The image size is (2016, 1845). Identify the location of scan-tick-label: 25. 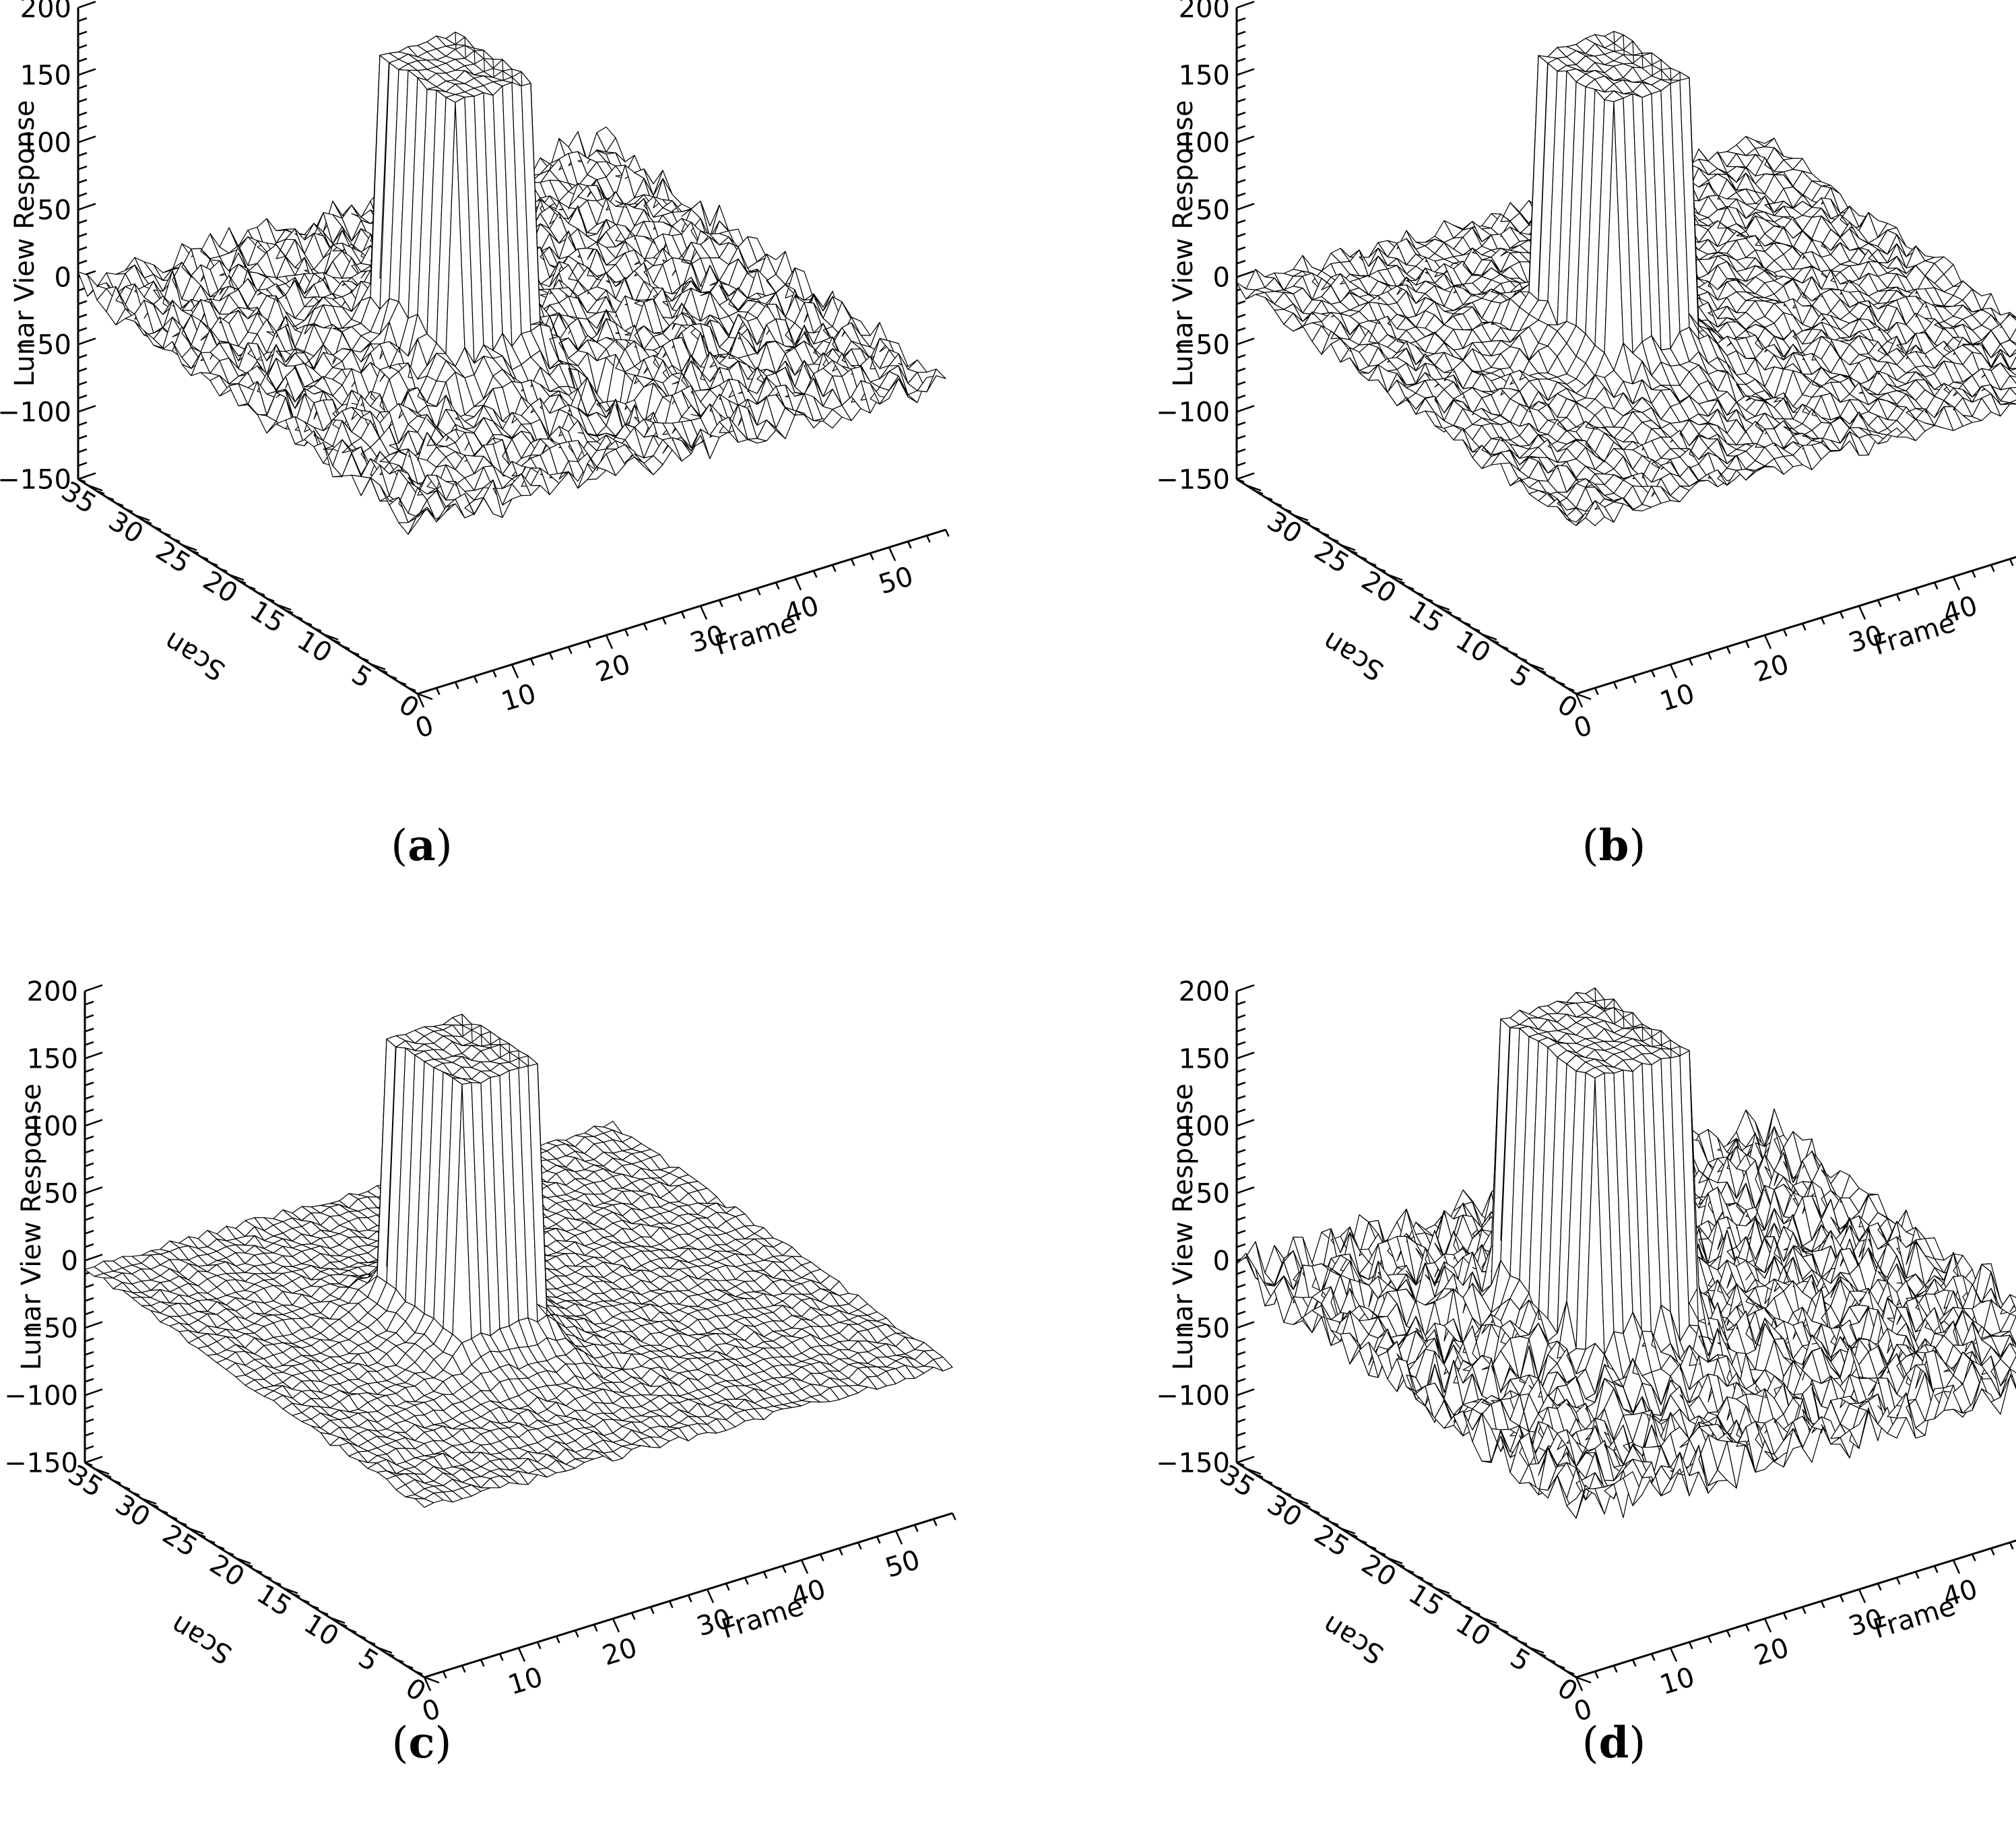
(1332, 558).